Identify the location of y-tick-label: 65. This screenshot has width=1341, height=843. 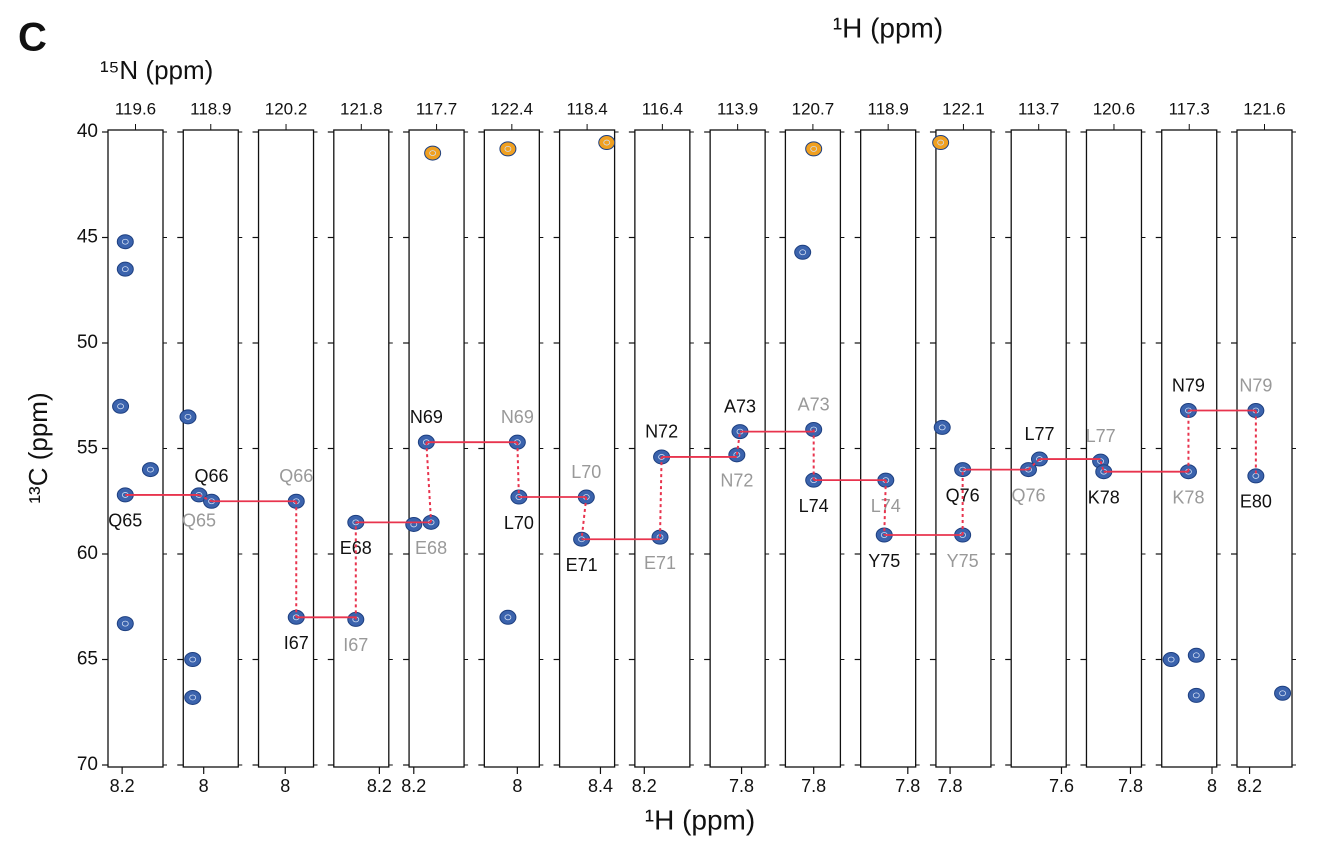
(87, 659).